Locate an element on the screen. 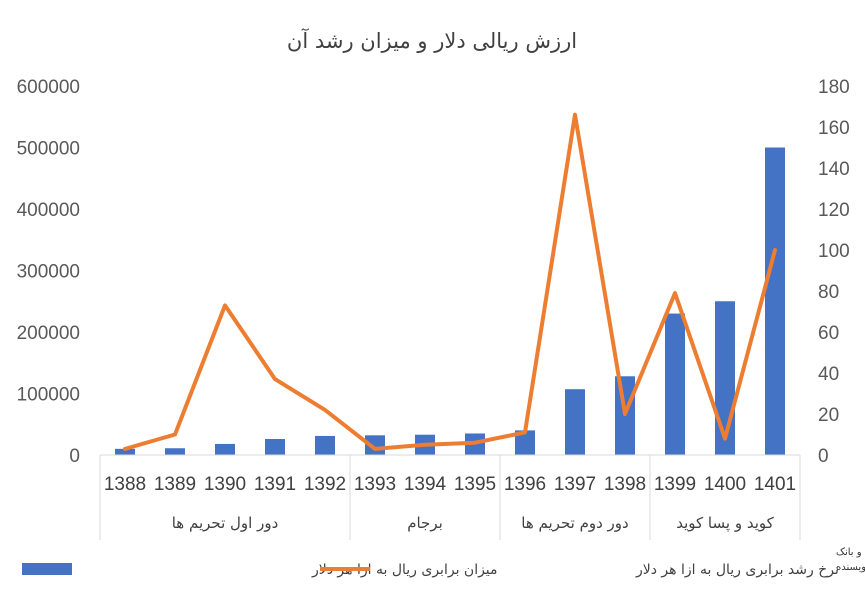 The width and height of the screenshot is (865, 597). legend-label-line: نرخ رشد برابری ریال به ازا هر دلار is located at coordinates (737, 570).